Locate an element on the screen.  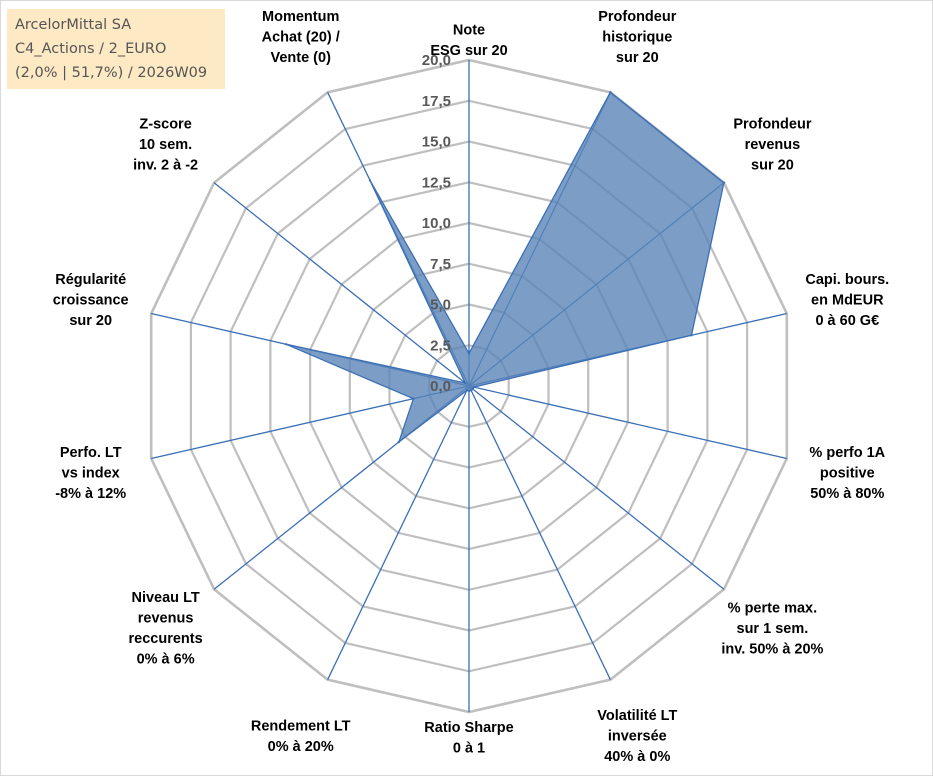
axis-label: Profondeur historique sur 20 is located at coordinates (637, 37).